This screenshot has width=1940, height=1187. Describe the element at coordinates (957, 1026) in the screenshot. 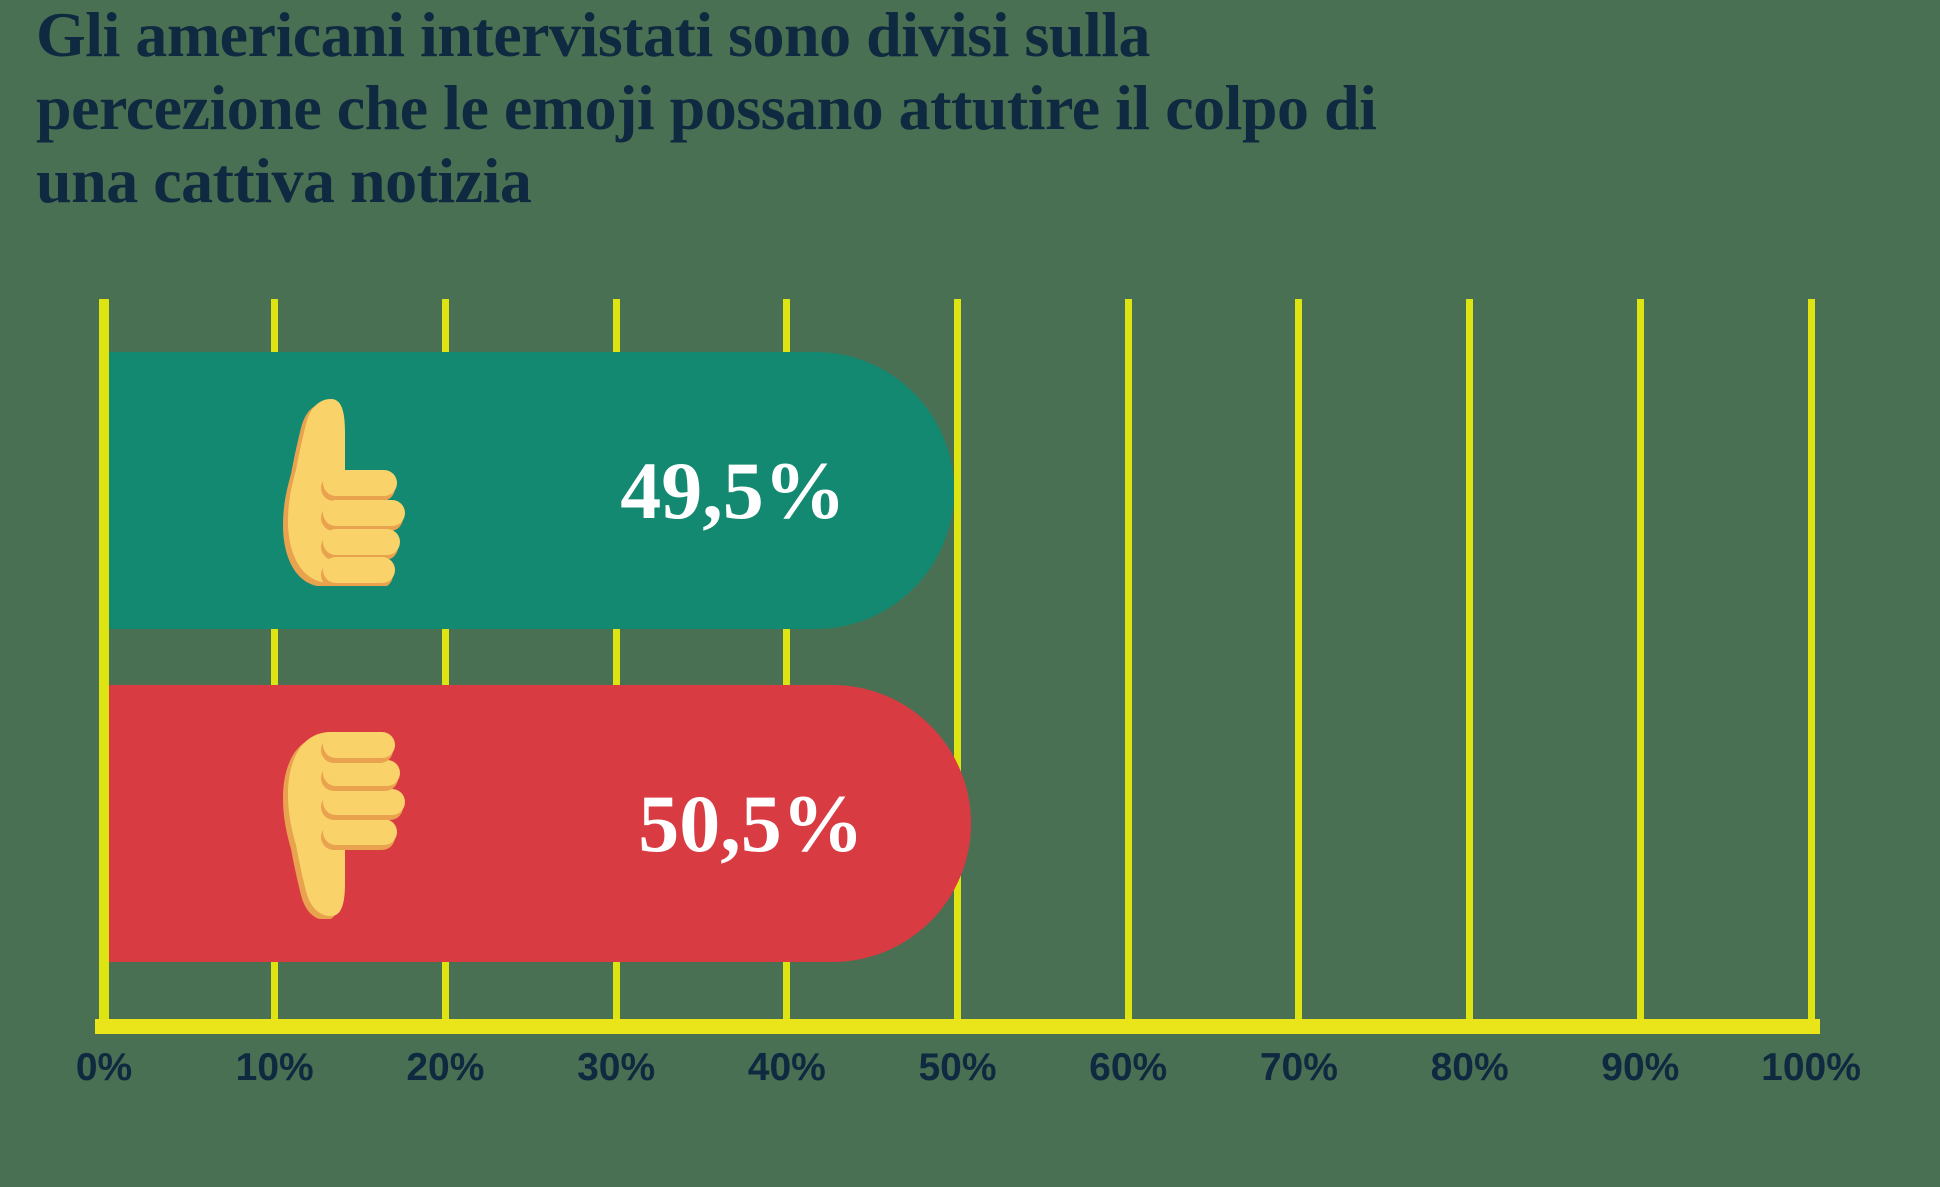

I see `x-axis-baseline` at that location.